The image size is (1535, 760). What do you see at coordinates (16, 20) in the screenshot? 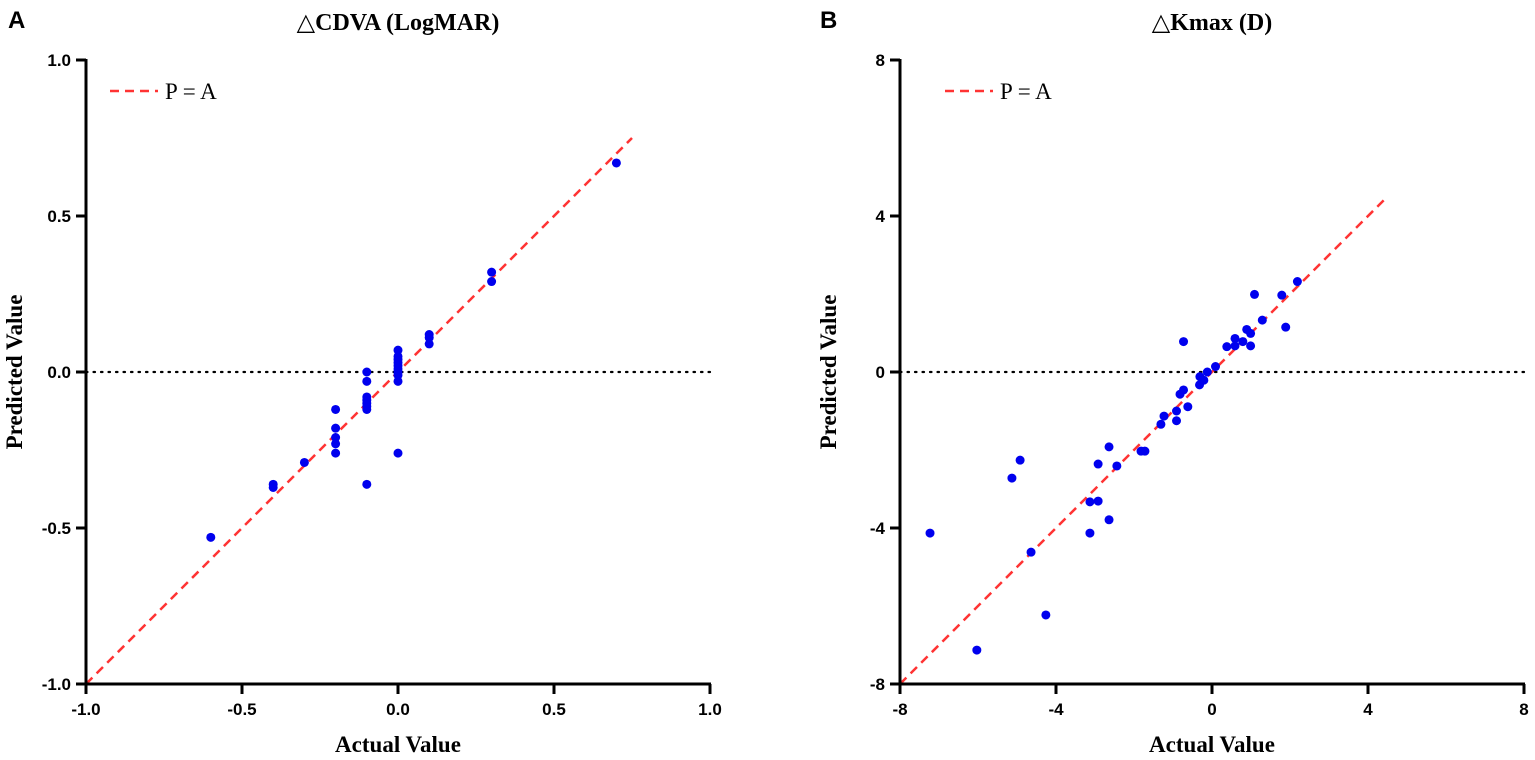
I see `panel-label: A` at bounding box center [16, 20].